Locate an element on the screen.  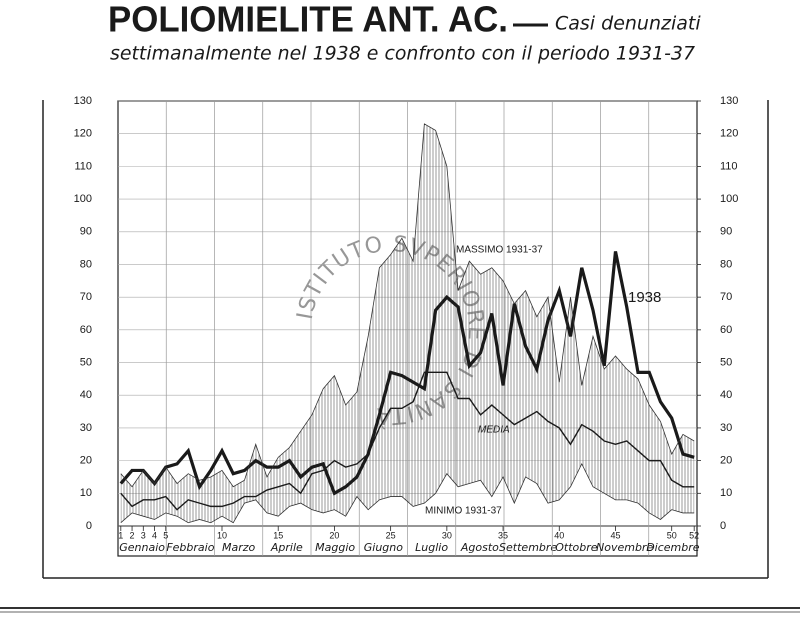
y-tick-label: 20 is located at coordinates (86, 461).